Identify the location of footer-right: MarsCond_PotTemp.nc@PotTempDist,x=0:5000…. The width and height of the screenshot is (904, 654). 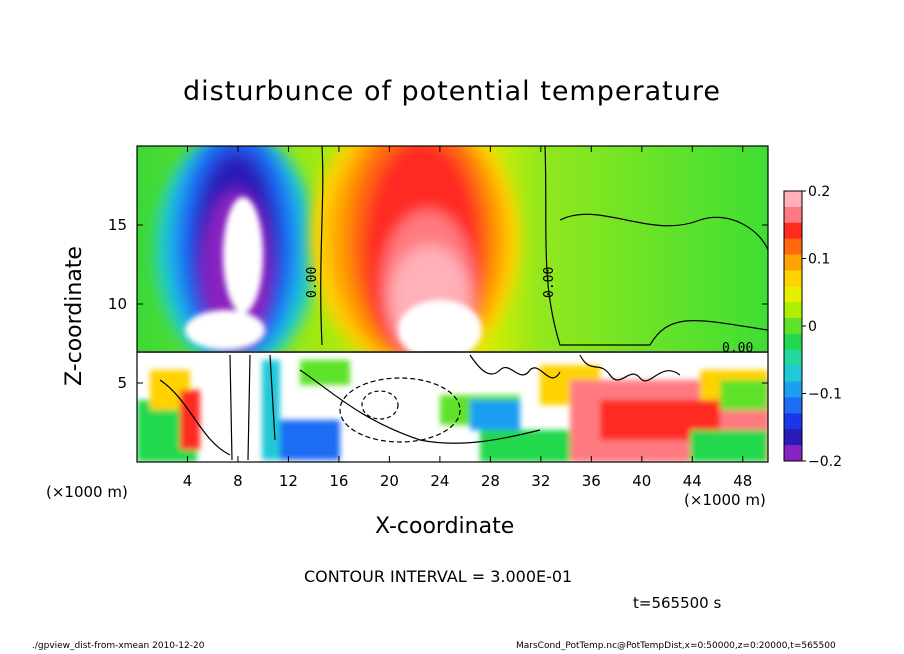
(676, 646).